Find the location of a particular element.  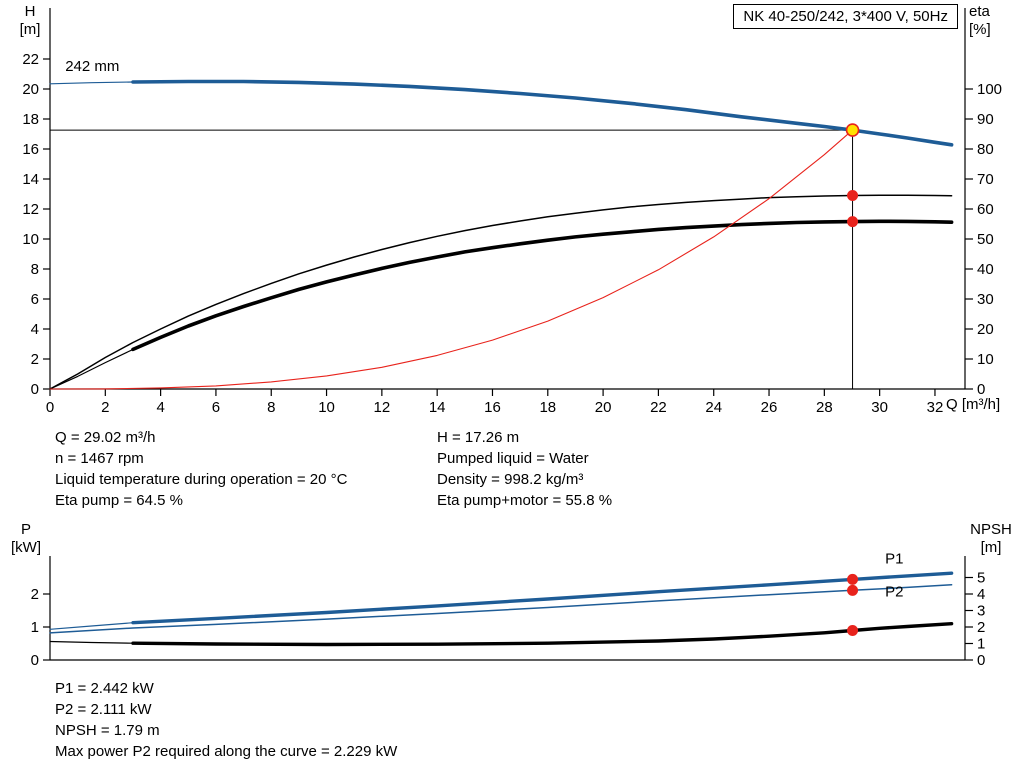

impeller-diameter-label: 242 mm is located at coordinates (92, 66).